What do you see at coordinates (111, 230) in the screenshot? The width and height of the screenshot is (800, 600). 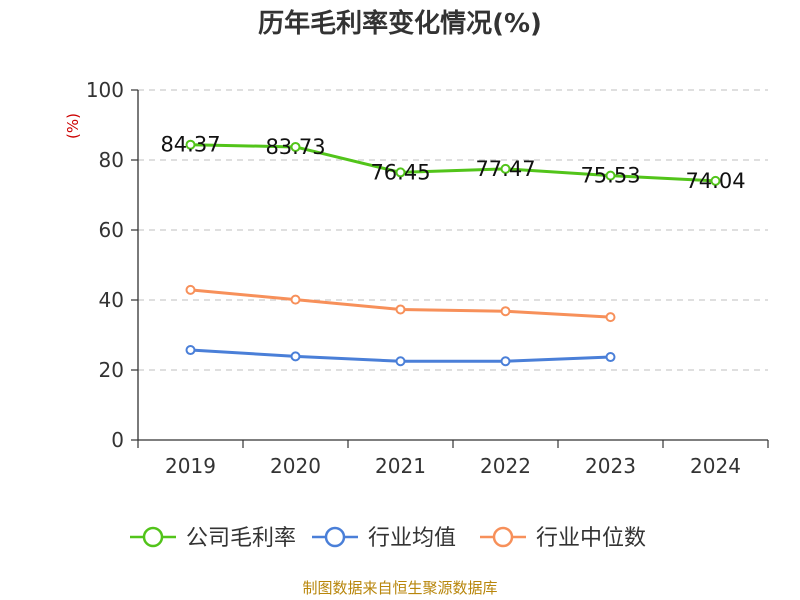 I see `y-tick-label: 60` at bounding box center [111, 230].